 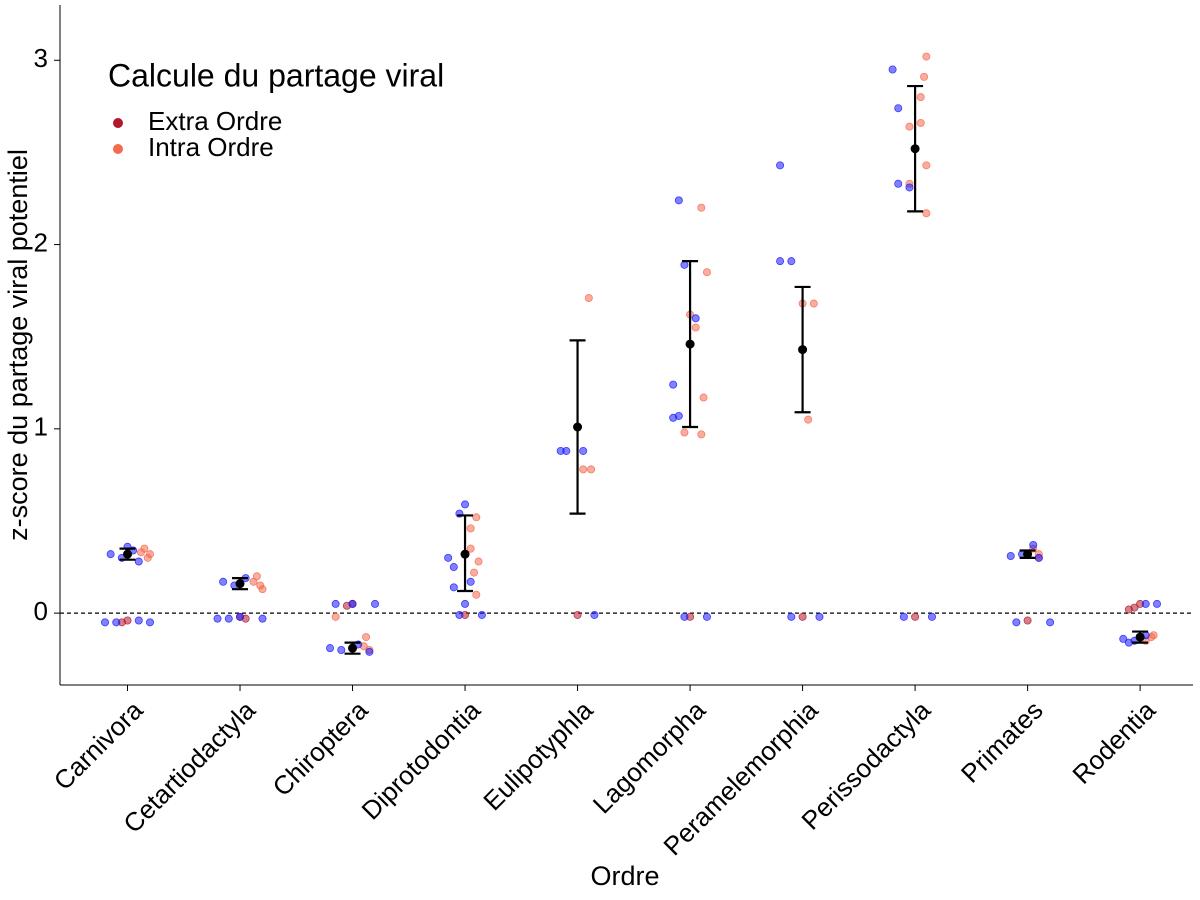 What do you see at coordinates (41, 427) in the screenshot?
I see `y-tick-label: 1` at bounding box center [41, 427].